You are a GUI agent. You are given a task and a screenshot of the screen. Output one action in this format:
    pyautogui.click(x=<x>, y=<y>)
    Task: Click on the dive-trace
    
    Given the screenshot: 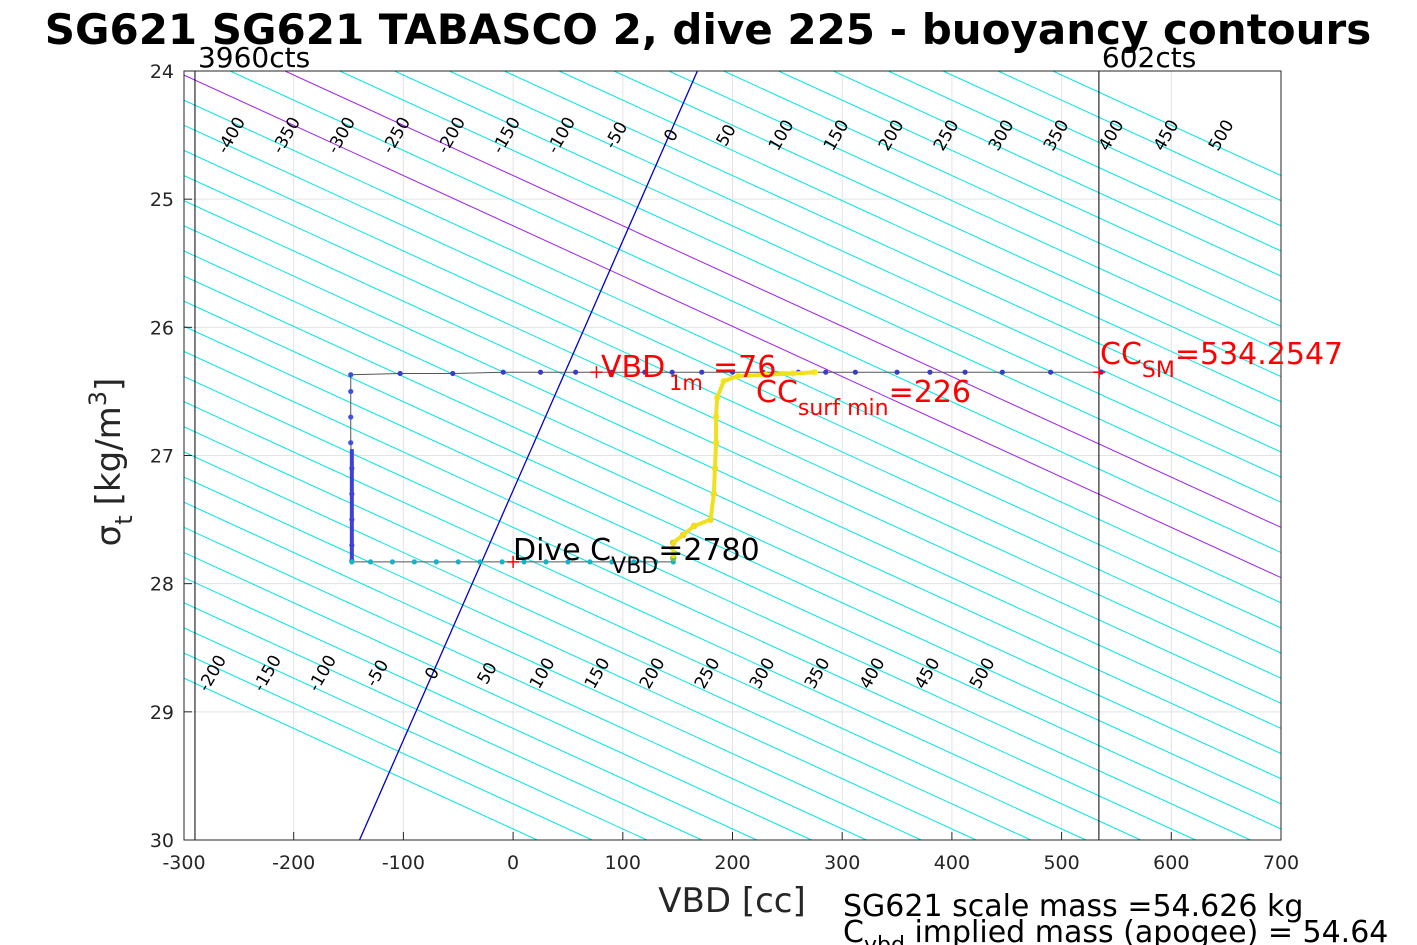 What is the action you would take?
    pyautogui.click(x=726, y=466)
    